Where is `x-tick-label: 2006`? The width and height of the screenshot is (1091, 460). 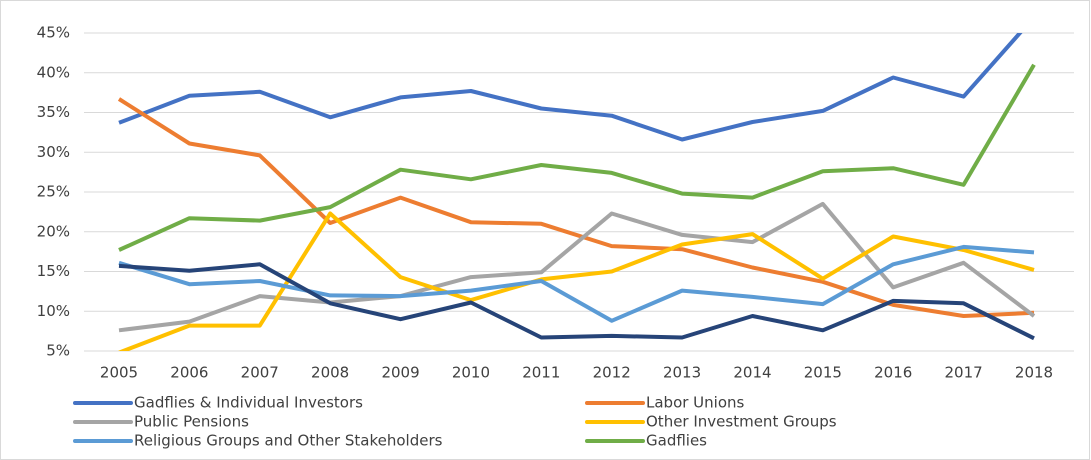
x-tick-label: 2006 is located at coordinates (189, 373).